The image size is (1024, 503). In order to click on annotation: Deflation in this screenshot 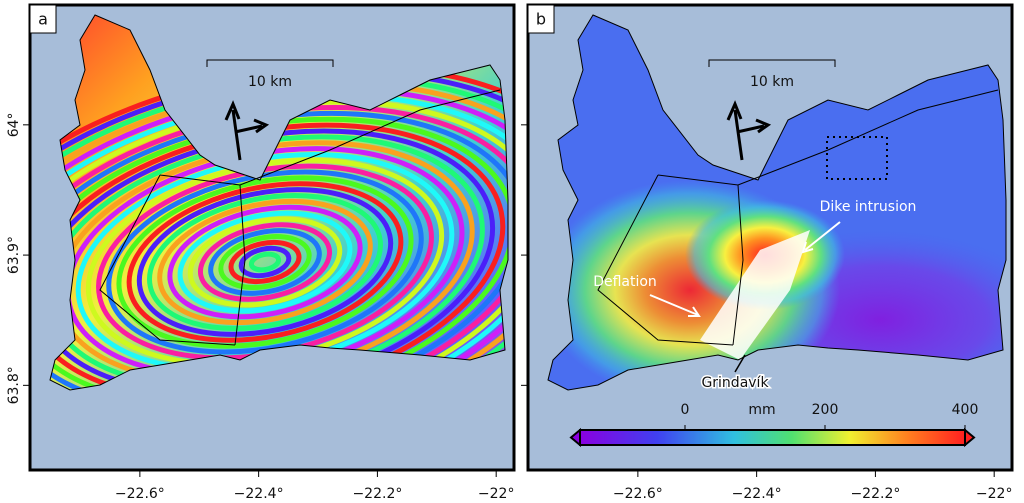, I will do `click(625, 282)`.